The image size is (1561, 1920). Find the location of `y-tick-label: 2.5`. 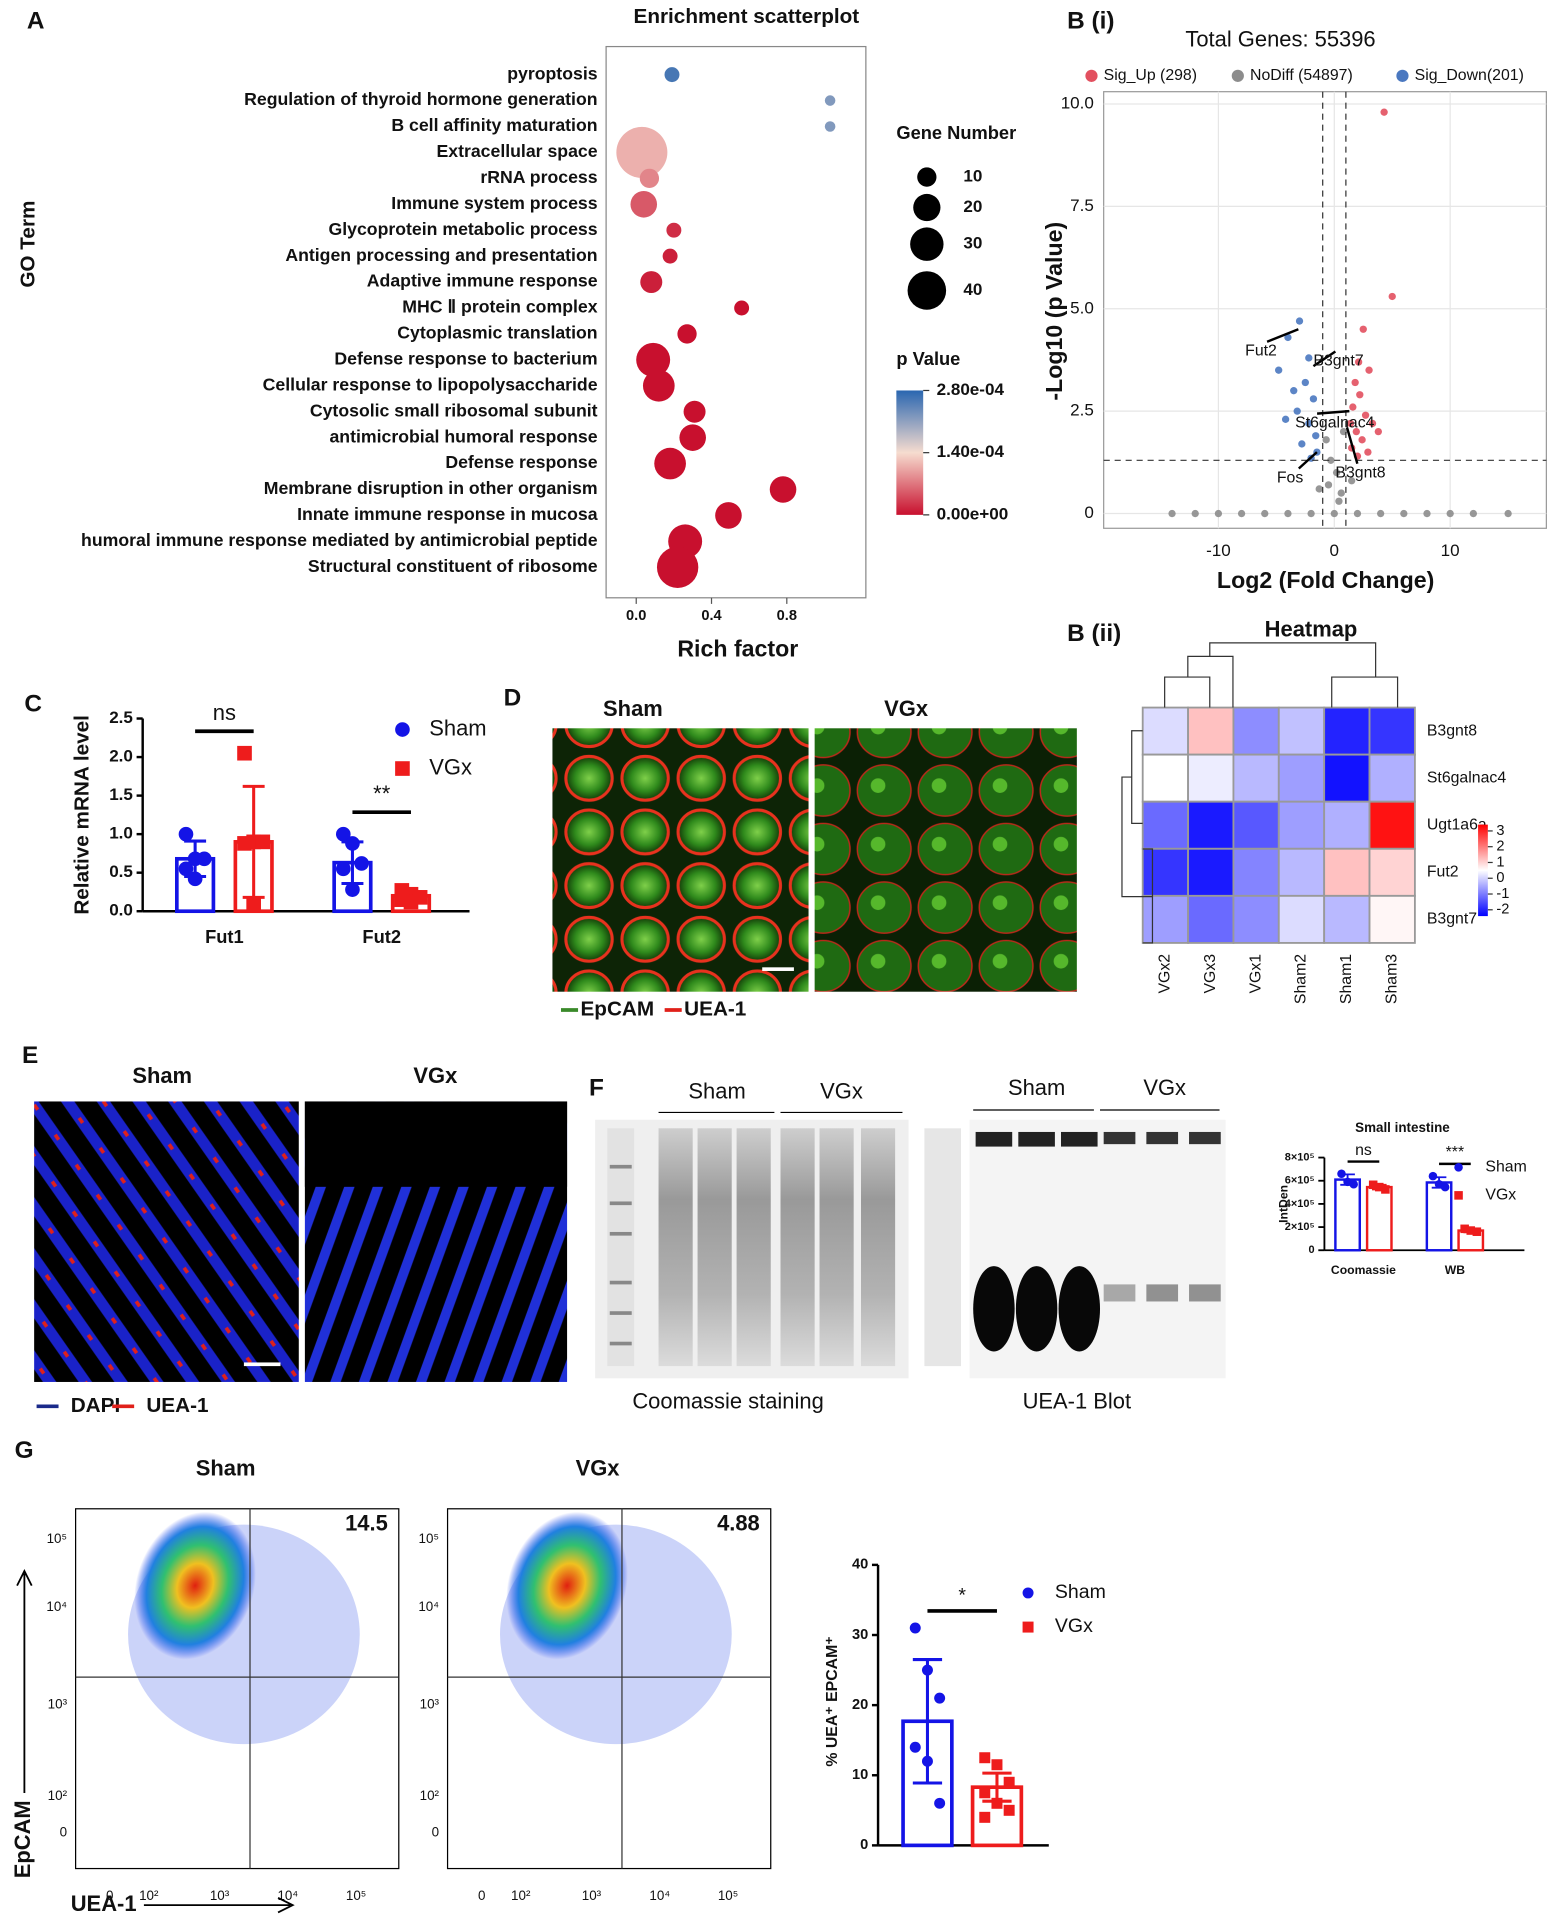

y-tick-label: 2.5 is located at coordinates (121, 717).